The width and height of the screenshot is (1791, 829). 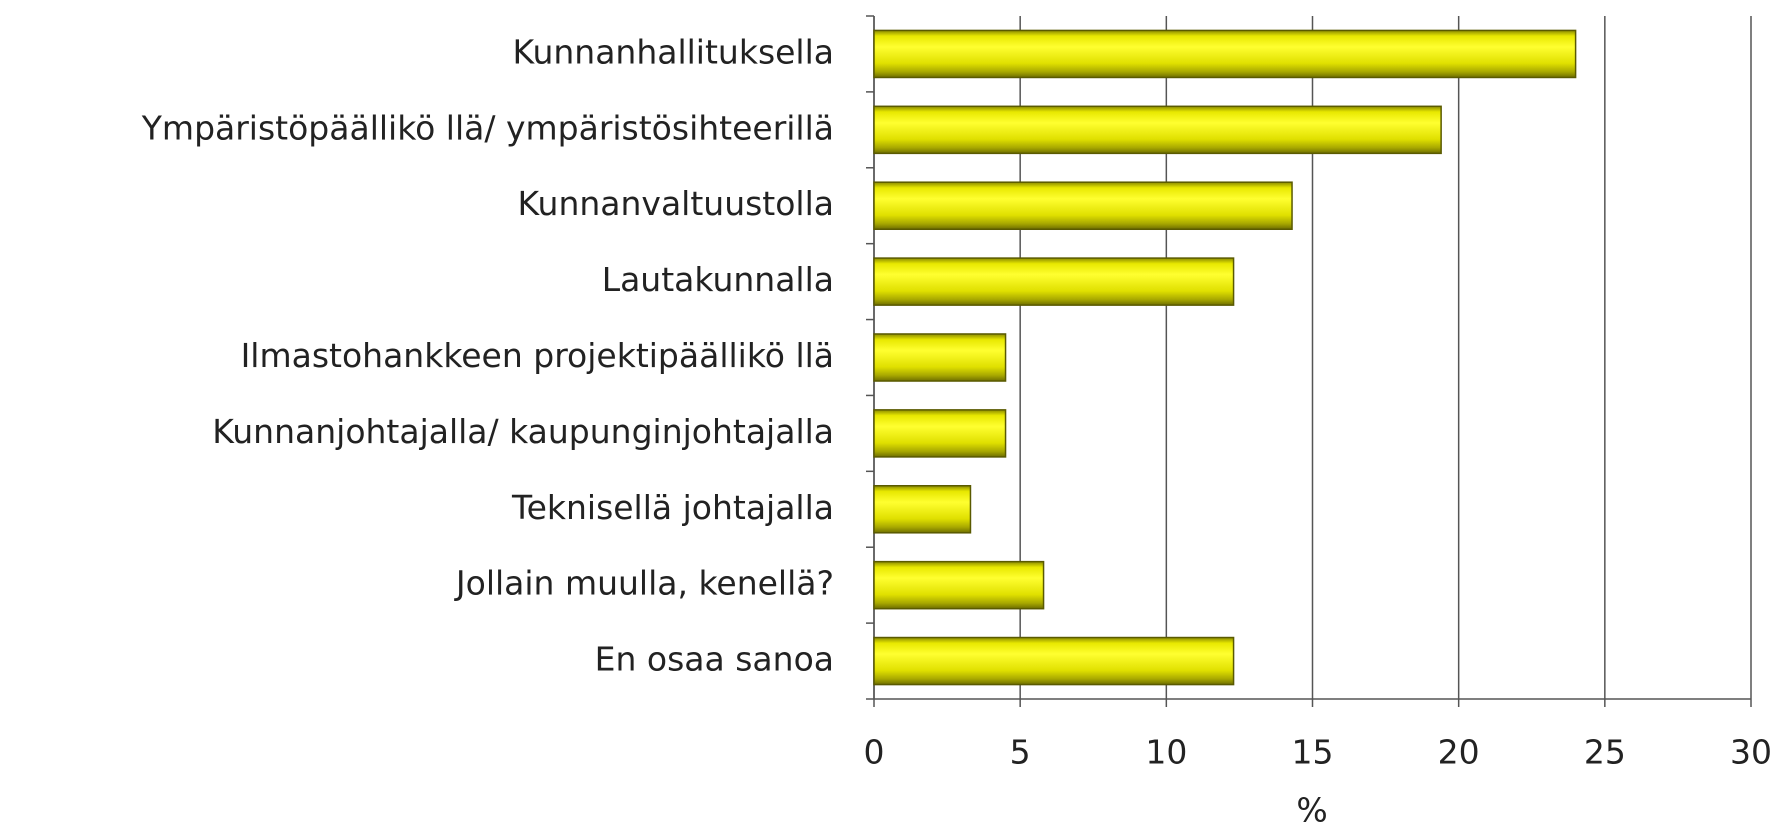 I want to click on y-tick-label: Kunnanjohtajalla/ kaupunginjohtajalla, so click(x=523, y=431).